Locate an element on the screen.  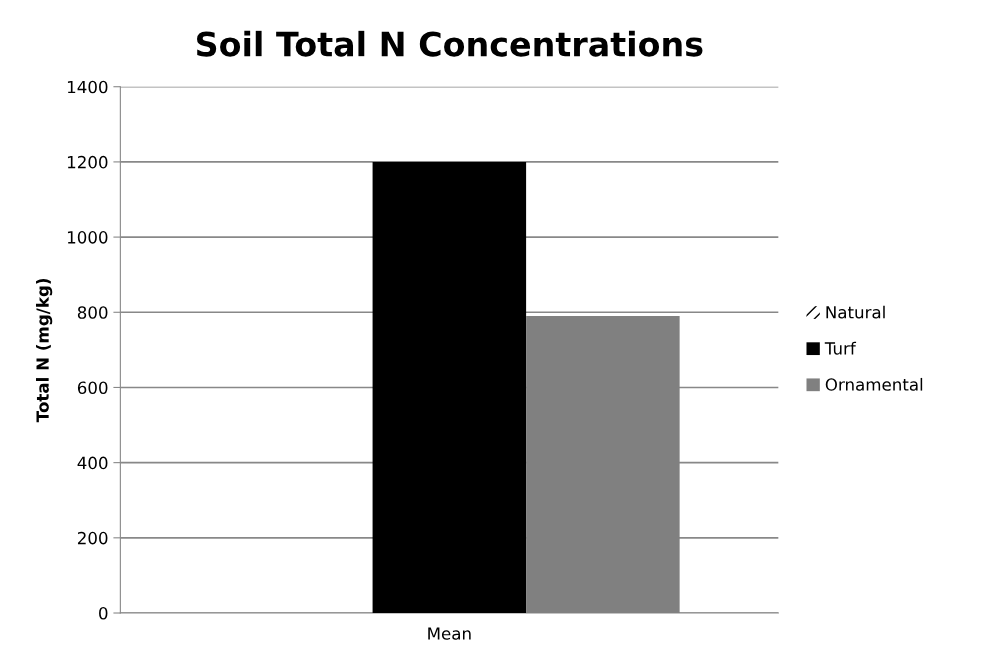
legend-label: Ornamental is located at coordinates (874, 384).